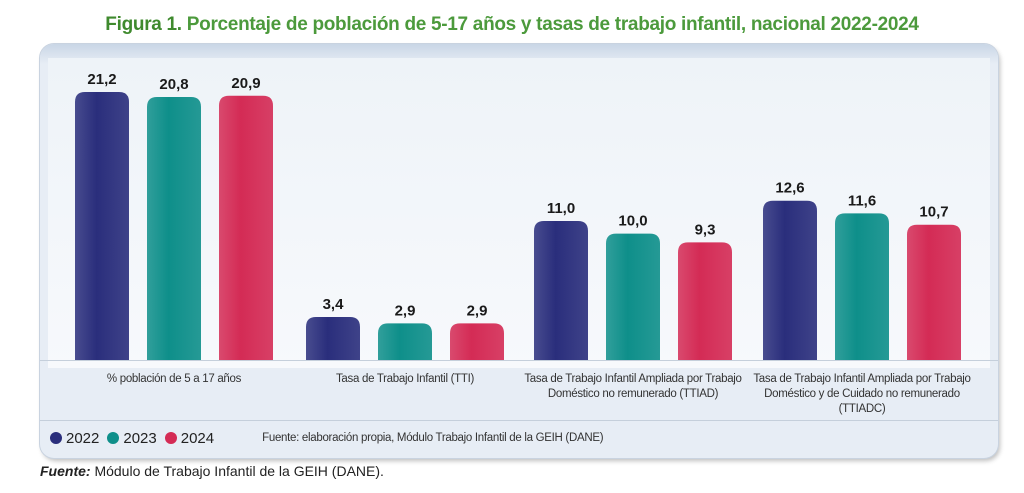 The height and width of the screenshot is (493, 1024). I want to click on data-label-2023-cat4: 11,6, so click(862, 200).